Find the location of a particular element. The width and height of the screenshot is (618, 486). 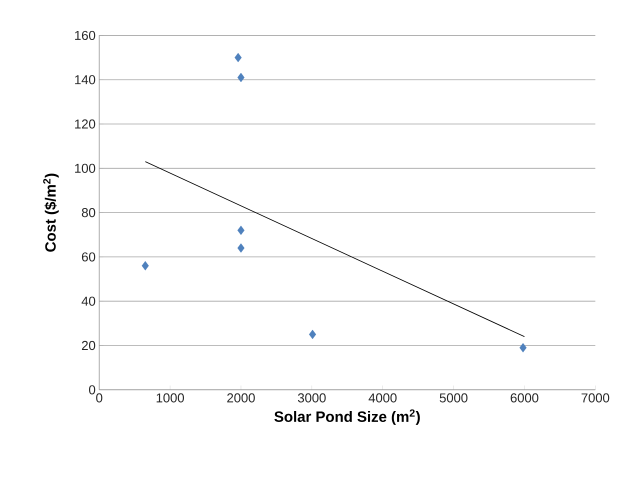

x-tick-label: 0 is located at coordinates (99, 397).